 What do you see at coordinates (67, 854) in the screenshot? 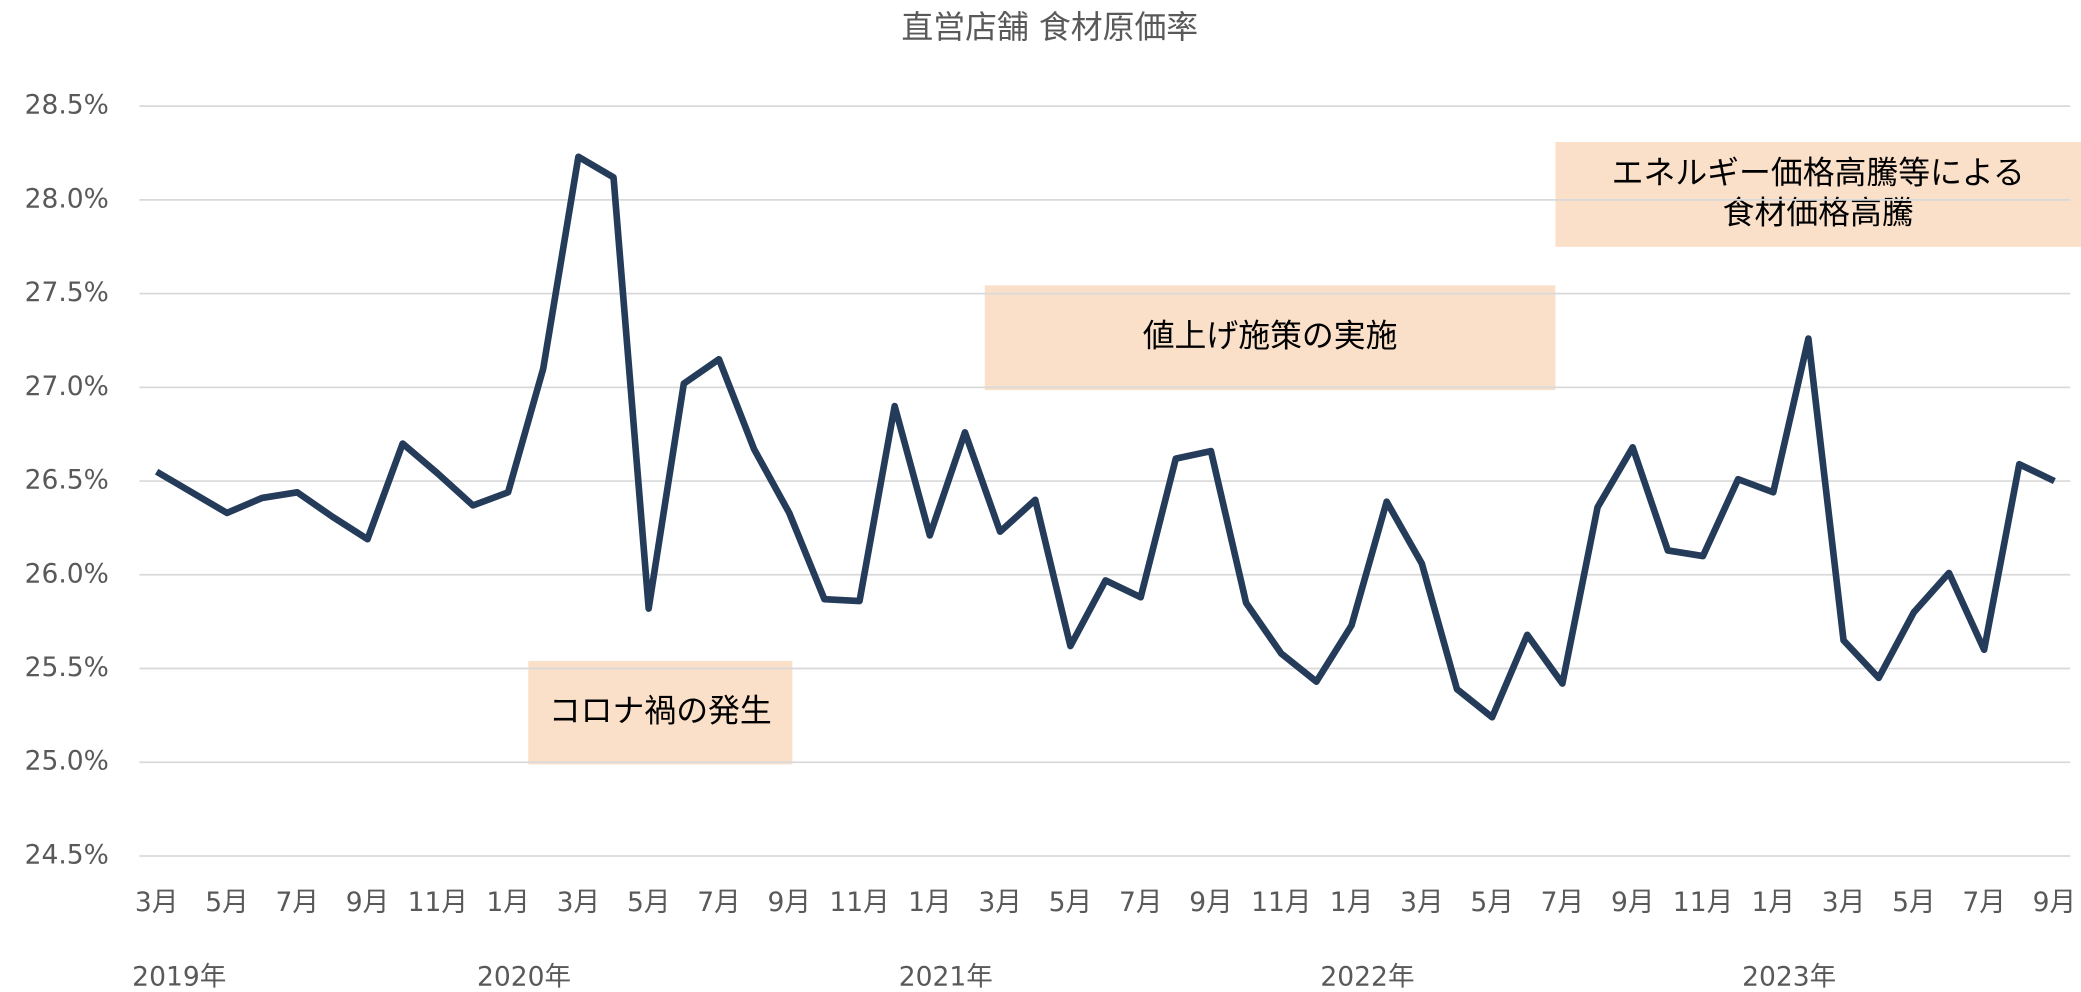
I see `y-tick-label: 24.5%` at bounding box center [67, 854].